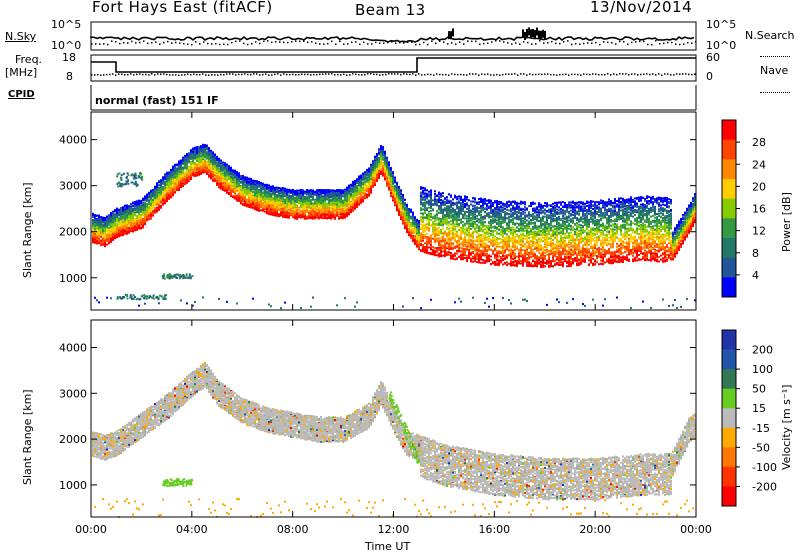  What do you see at coordinates (545, 34) in the screenshot?
I see `nsky-spike` at bounding box center [545, 34].